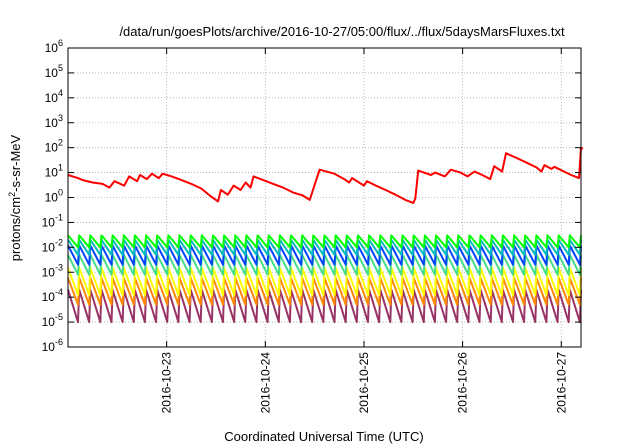 Image resolution: width=640 pixels, height=448 pixels. Describe the element at coordinates (52, 320) in the screenshot. I see `y-tick-label: 10⁻⁵` at that location.